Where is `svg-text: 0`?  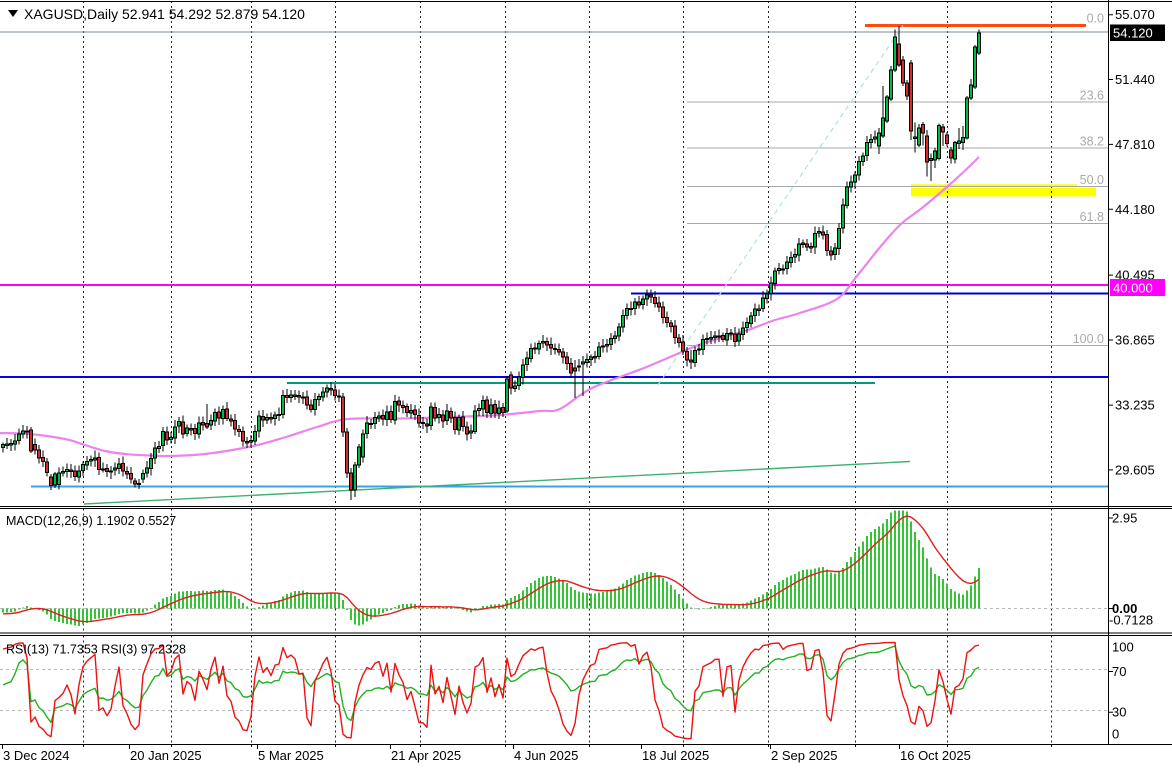 svg-text: 0 is located at coordinates (1115, 734).